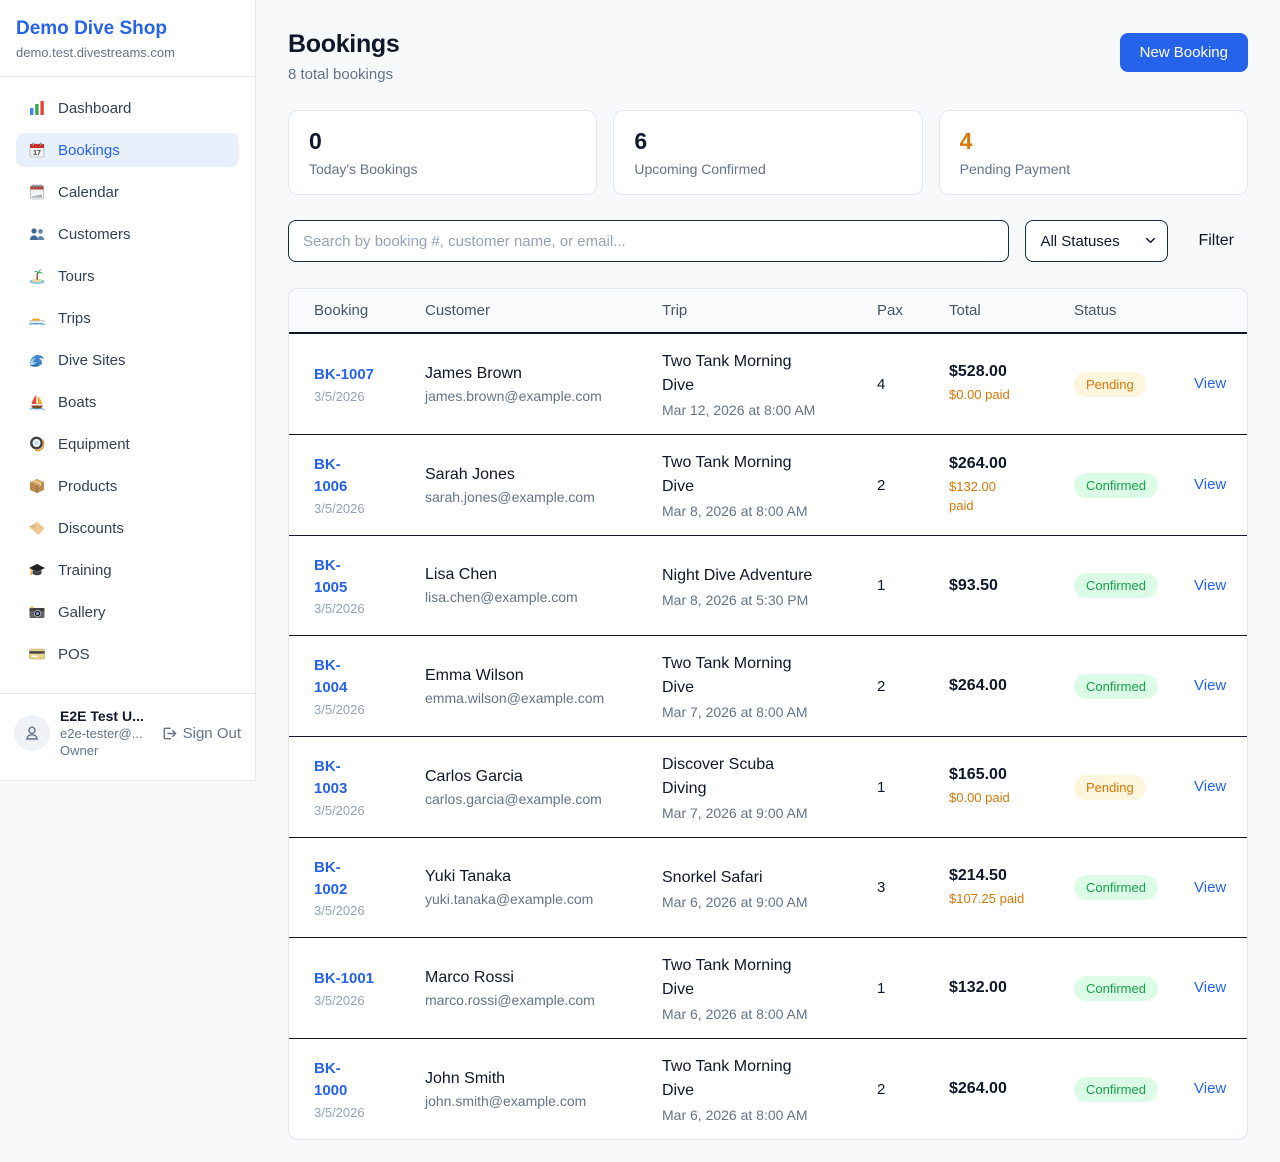 This screenshot has height=1162, width=1280. Describe the element at coordinates (735, 1115) in the screenshot. I see `trip-datetime: Mar 6, 2026 at 8:00 AM` at that location.